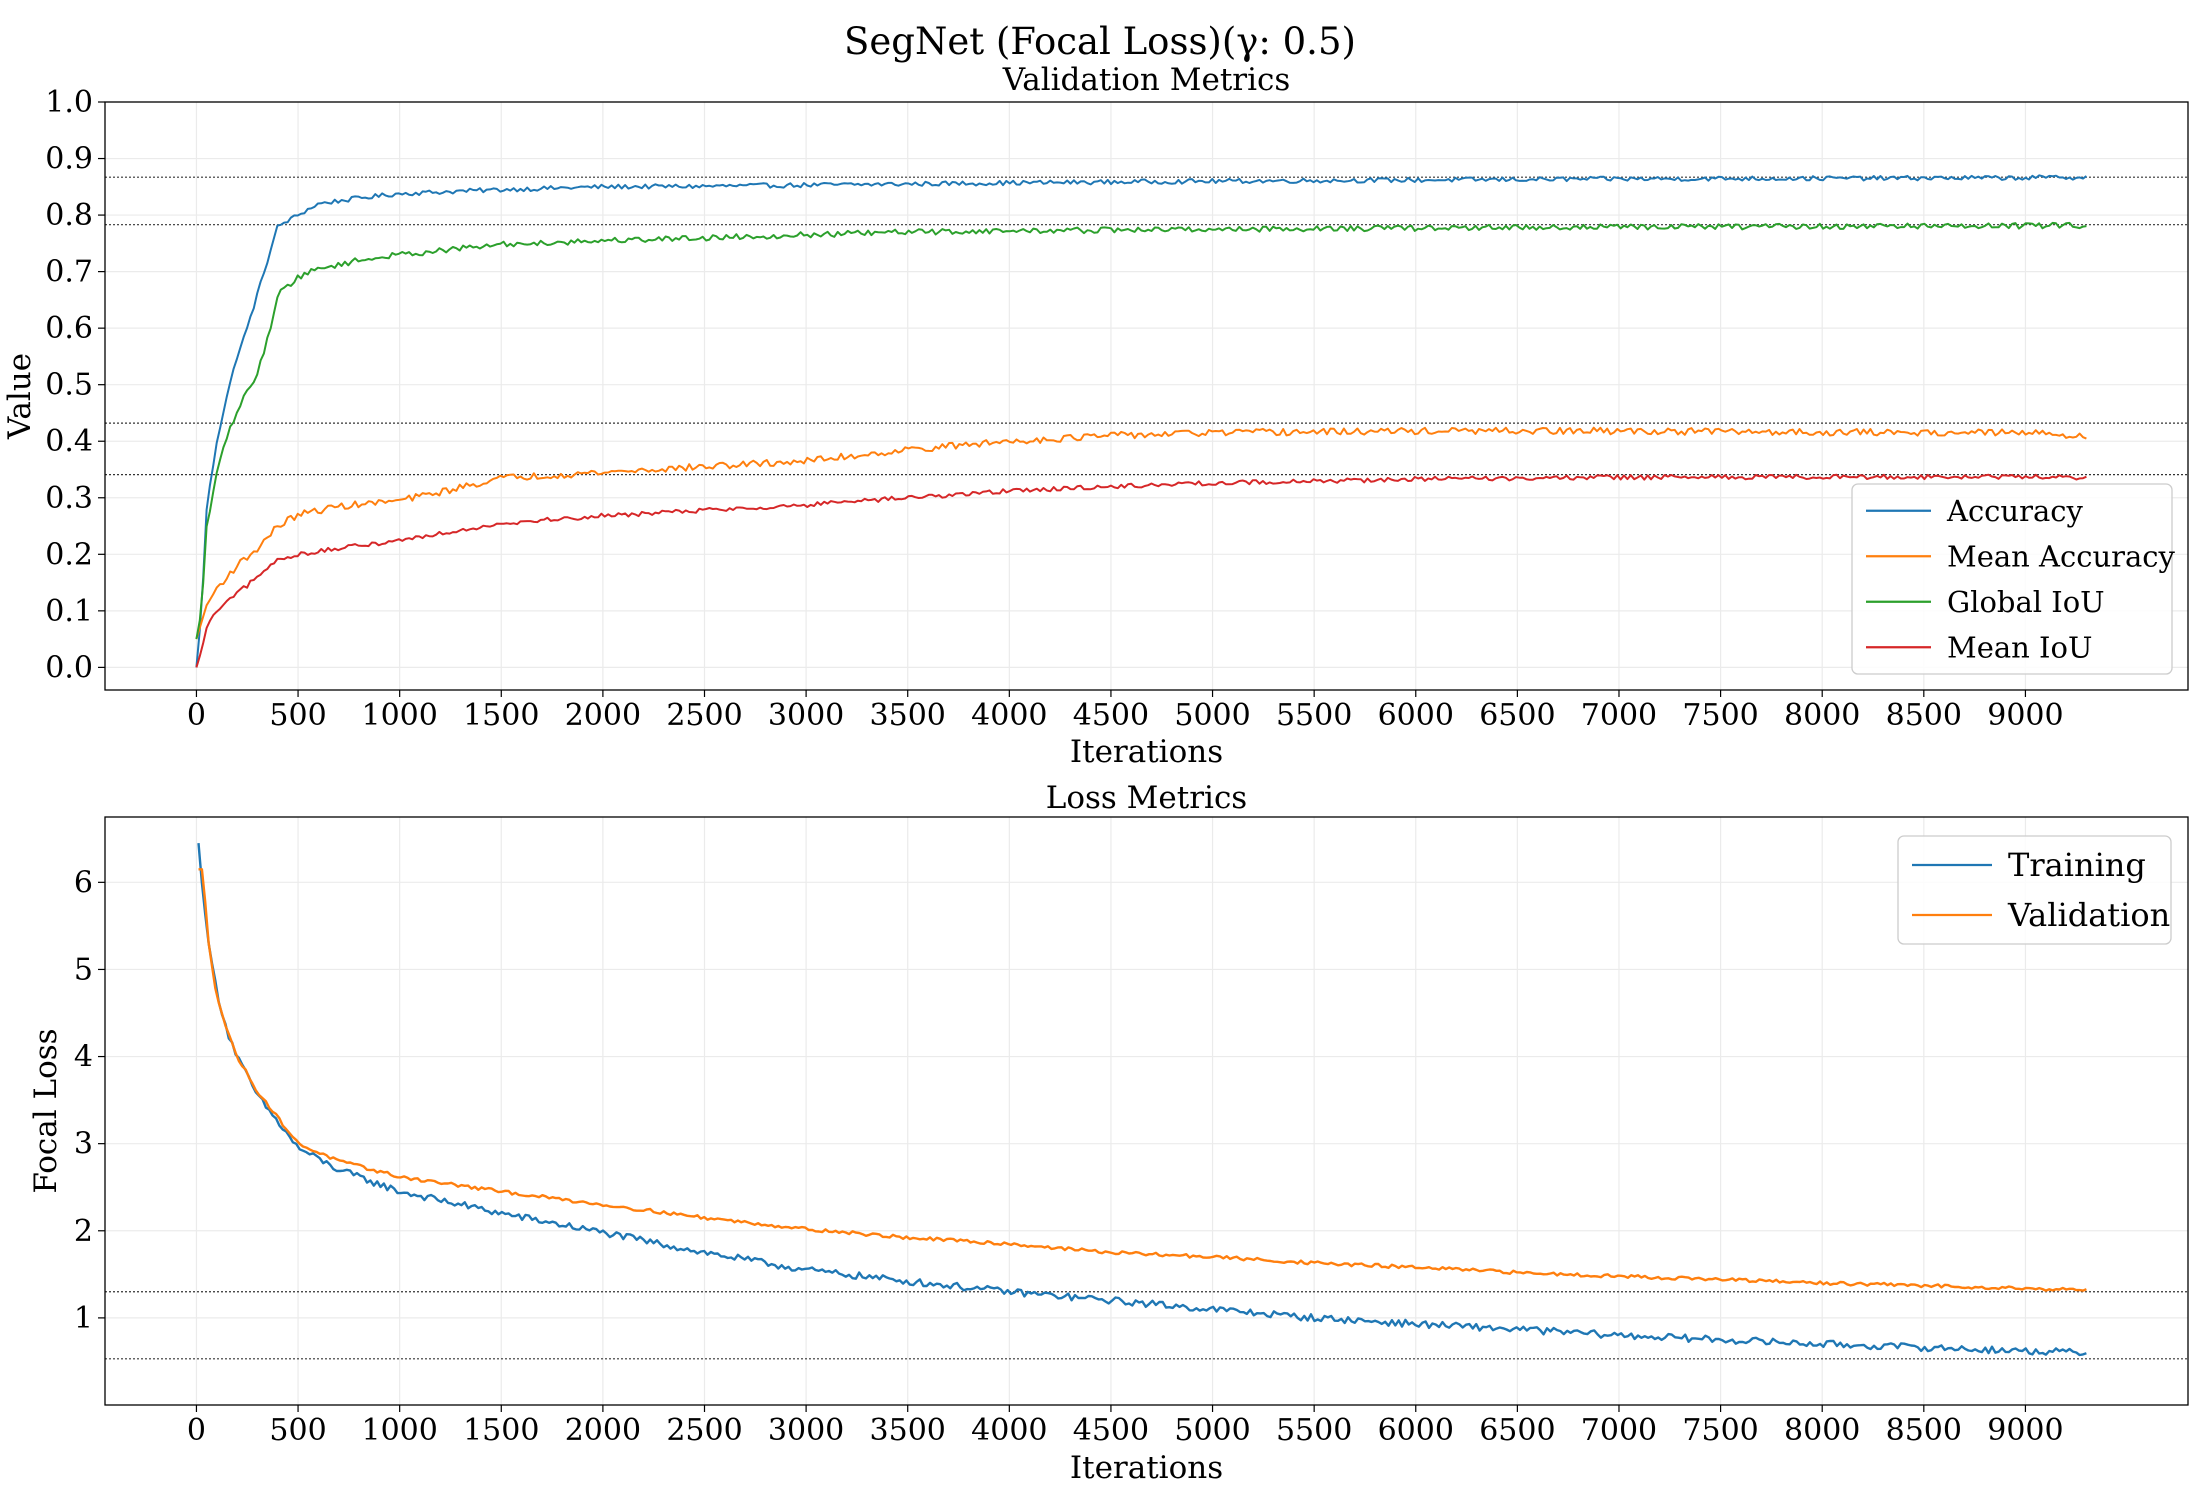 The image size is (2200, 1500). What do you see at coordinates (69, 272) in the screenshot?
I see `y-tick-label: 0.7` at bounding box center [69, 272].